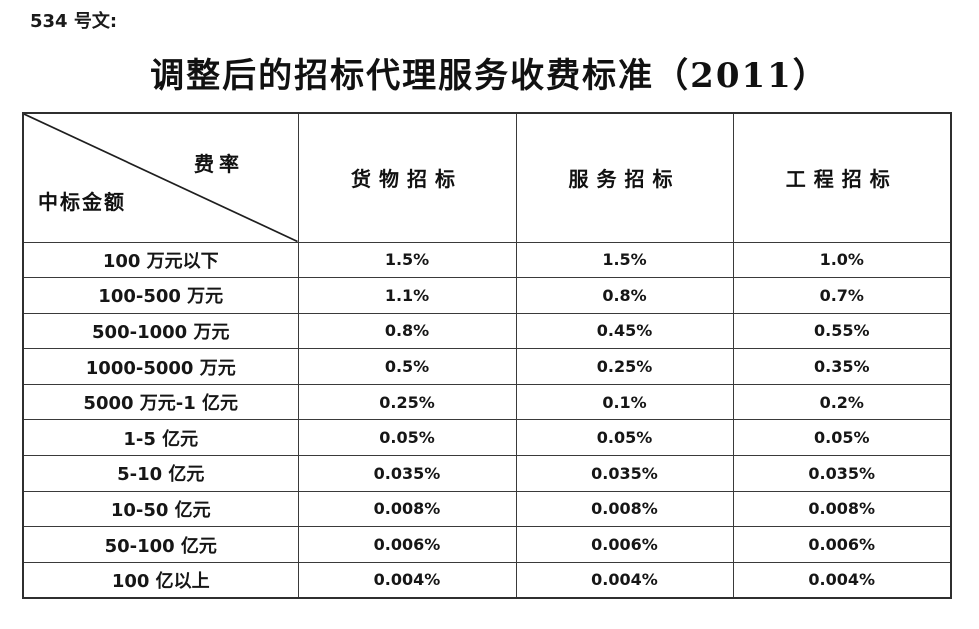  I want to click on table-row: 50-100 亿元 0.006% 0.006% 0.006%, so click(487, 544).